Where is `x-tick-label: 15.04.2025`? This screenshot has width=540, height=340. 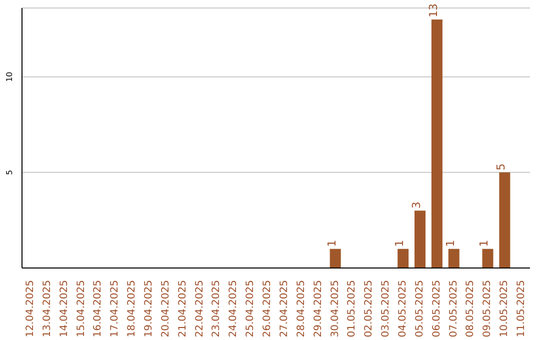
x-tick-label: 15.04.2025 is located at coordinates (81, 309).